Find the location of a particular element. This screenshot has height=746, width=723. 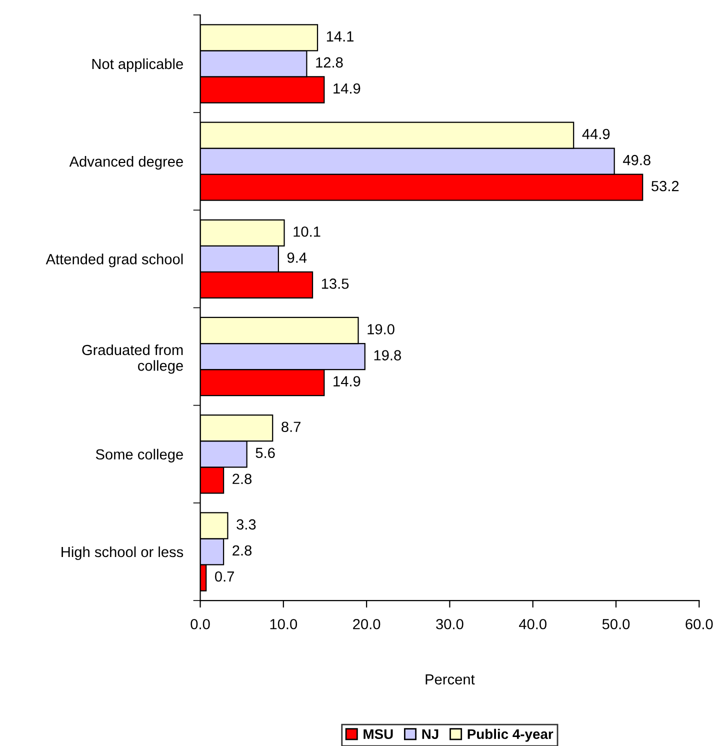

x-tick-label: 30.0 is located at coordinates (450, 624).